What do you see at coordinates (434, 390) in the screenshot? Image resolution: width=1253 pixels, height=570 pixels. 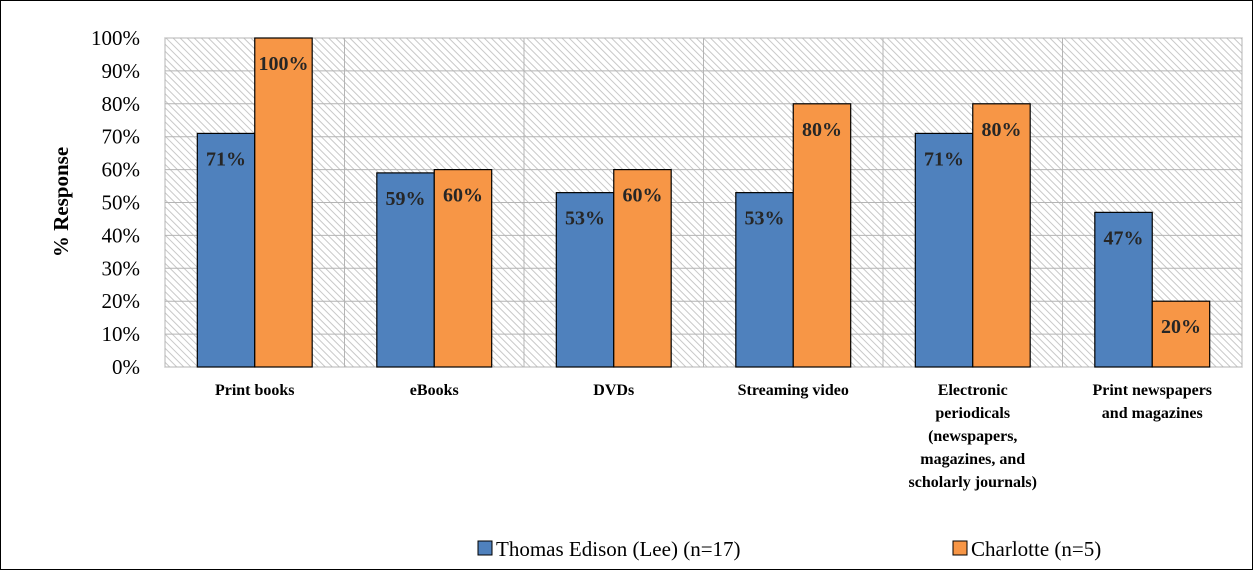 I see `category-label: eBooks` at bounding box center [434, 390].